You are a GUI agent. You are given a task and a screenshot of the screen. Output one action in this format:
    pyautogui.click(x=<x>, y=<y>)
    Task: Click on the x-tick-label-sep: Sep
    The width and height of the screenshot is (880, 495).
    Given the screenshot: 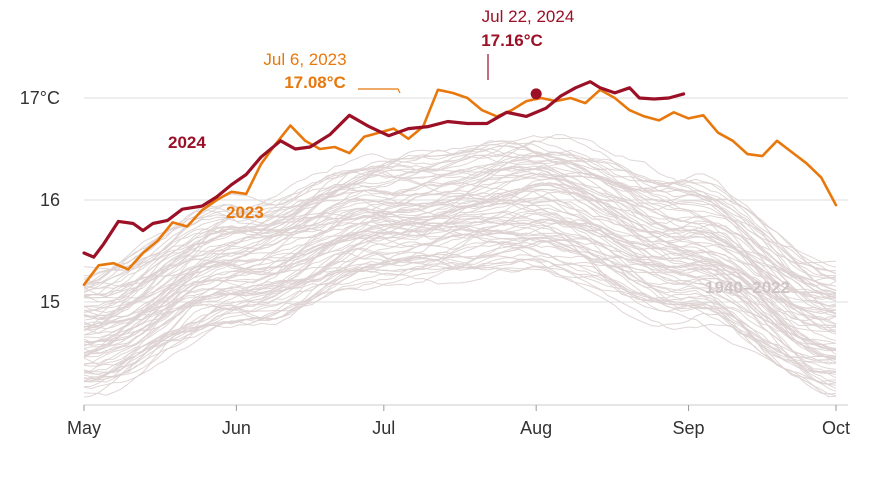 What is the action you would take?
    pyautogui.click(x=689, y=428)
    